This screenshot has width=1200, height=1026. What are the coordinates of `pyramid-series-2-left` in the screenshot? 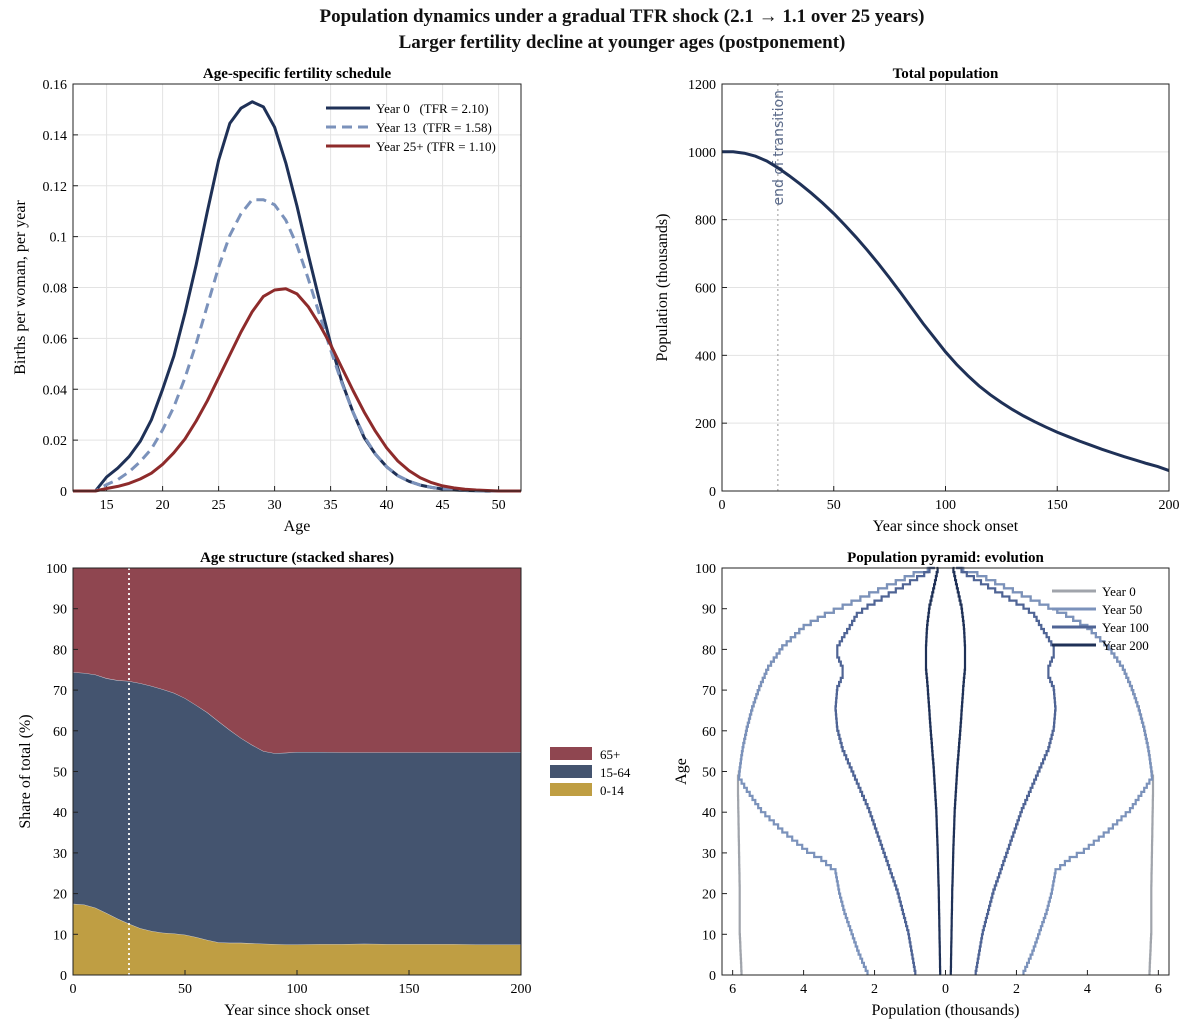 It's located at (884, 770).